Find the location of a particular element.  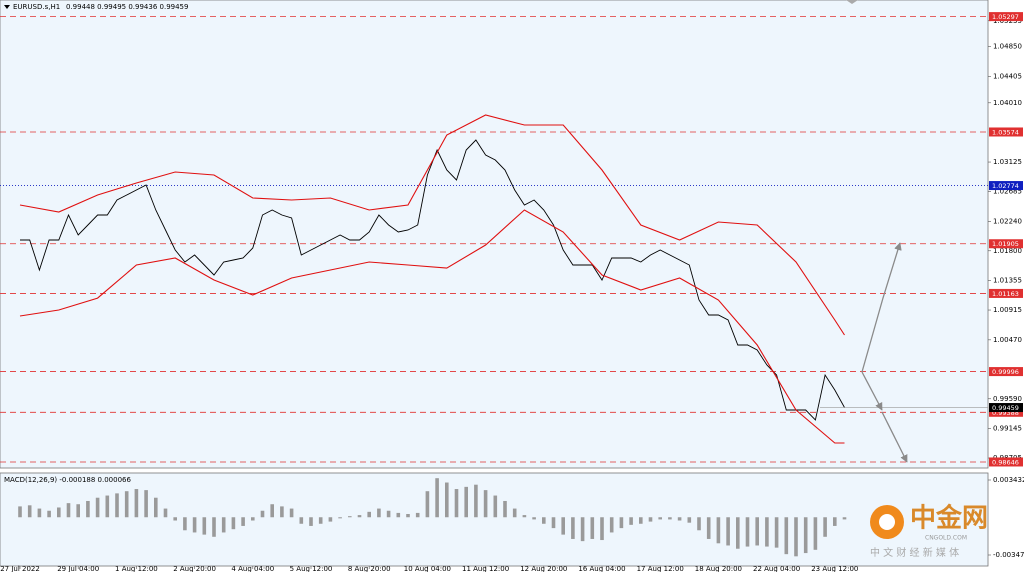

last-price-box is located at coordinates (1006, 408).